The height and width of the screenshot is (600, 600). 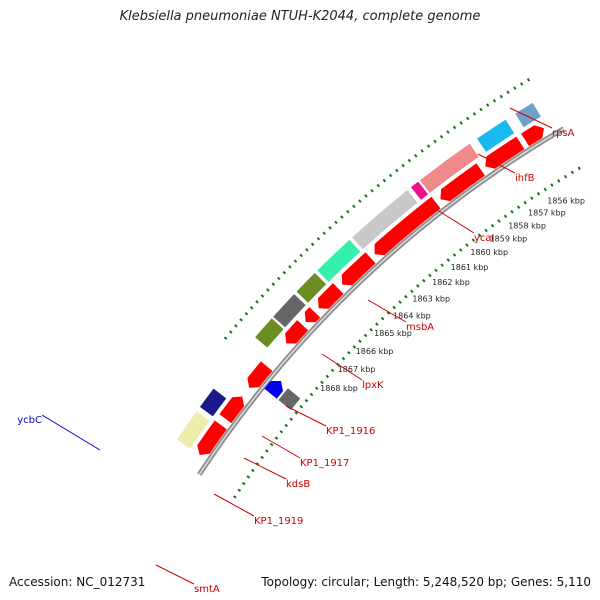 I want to click on gene-label-ihfb: ihfB, so click(x=525, y=178).